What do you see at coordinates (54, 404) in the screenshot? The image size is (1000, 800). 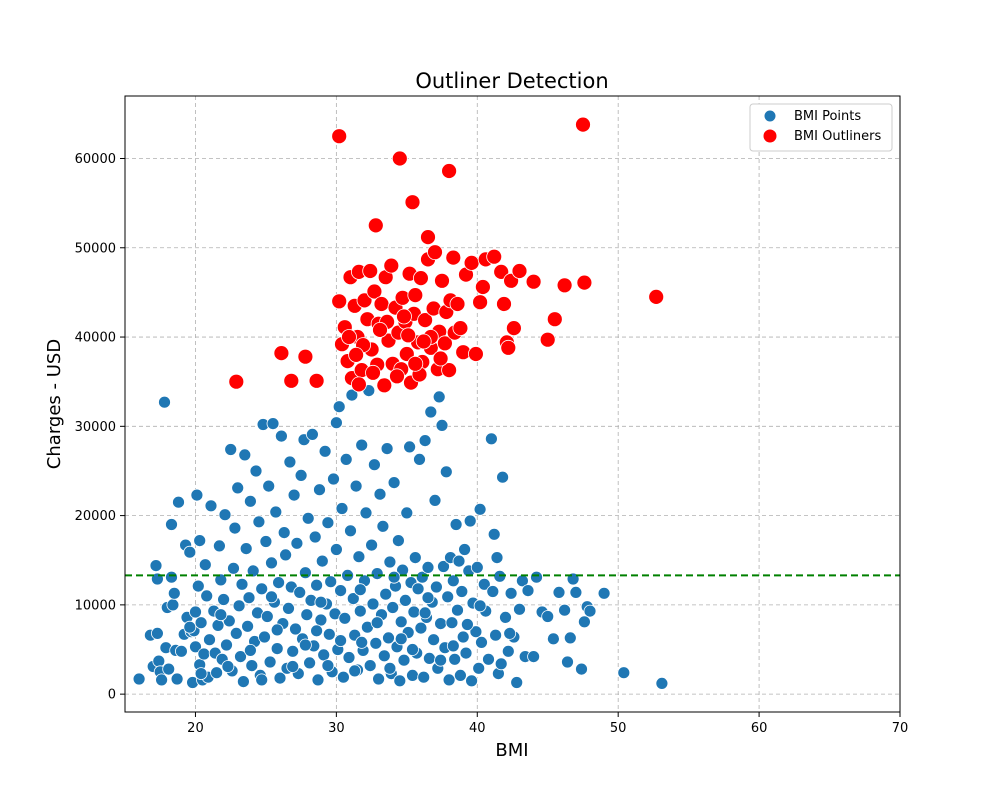 I see `y-axis-label: Charges - USD` at bounding box center [54, 404].